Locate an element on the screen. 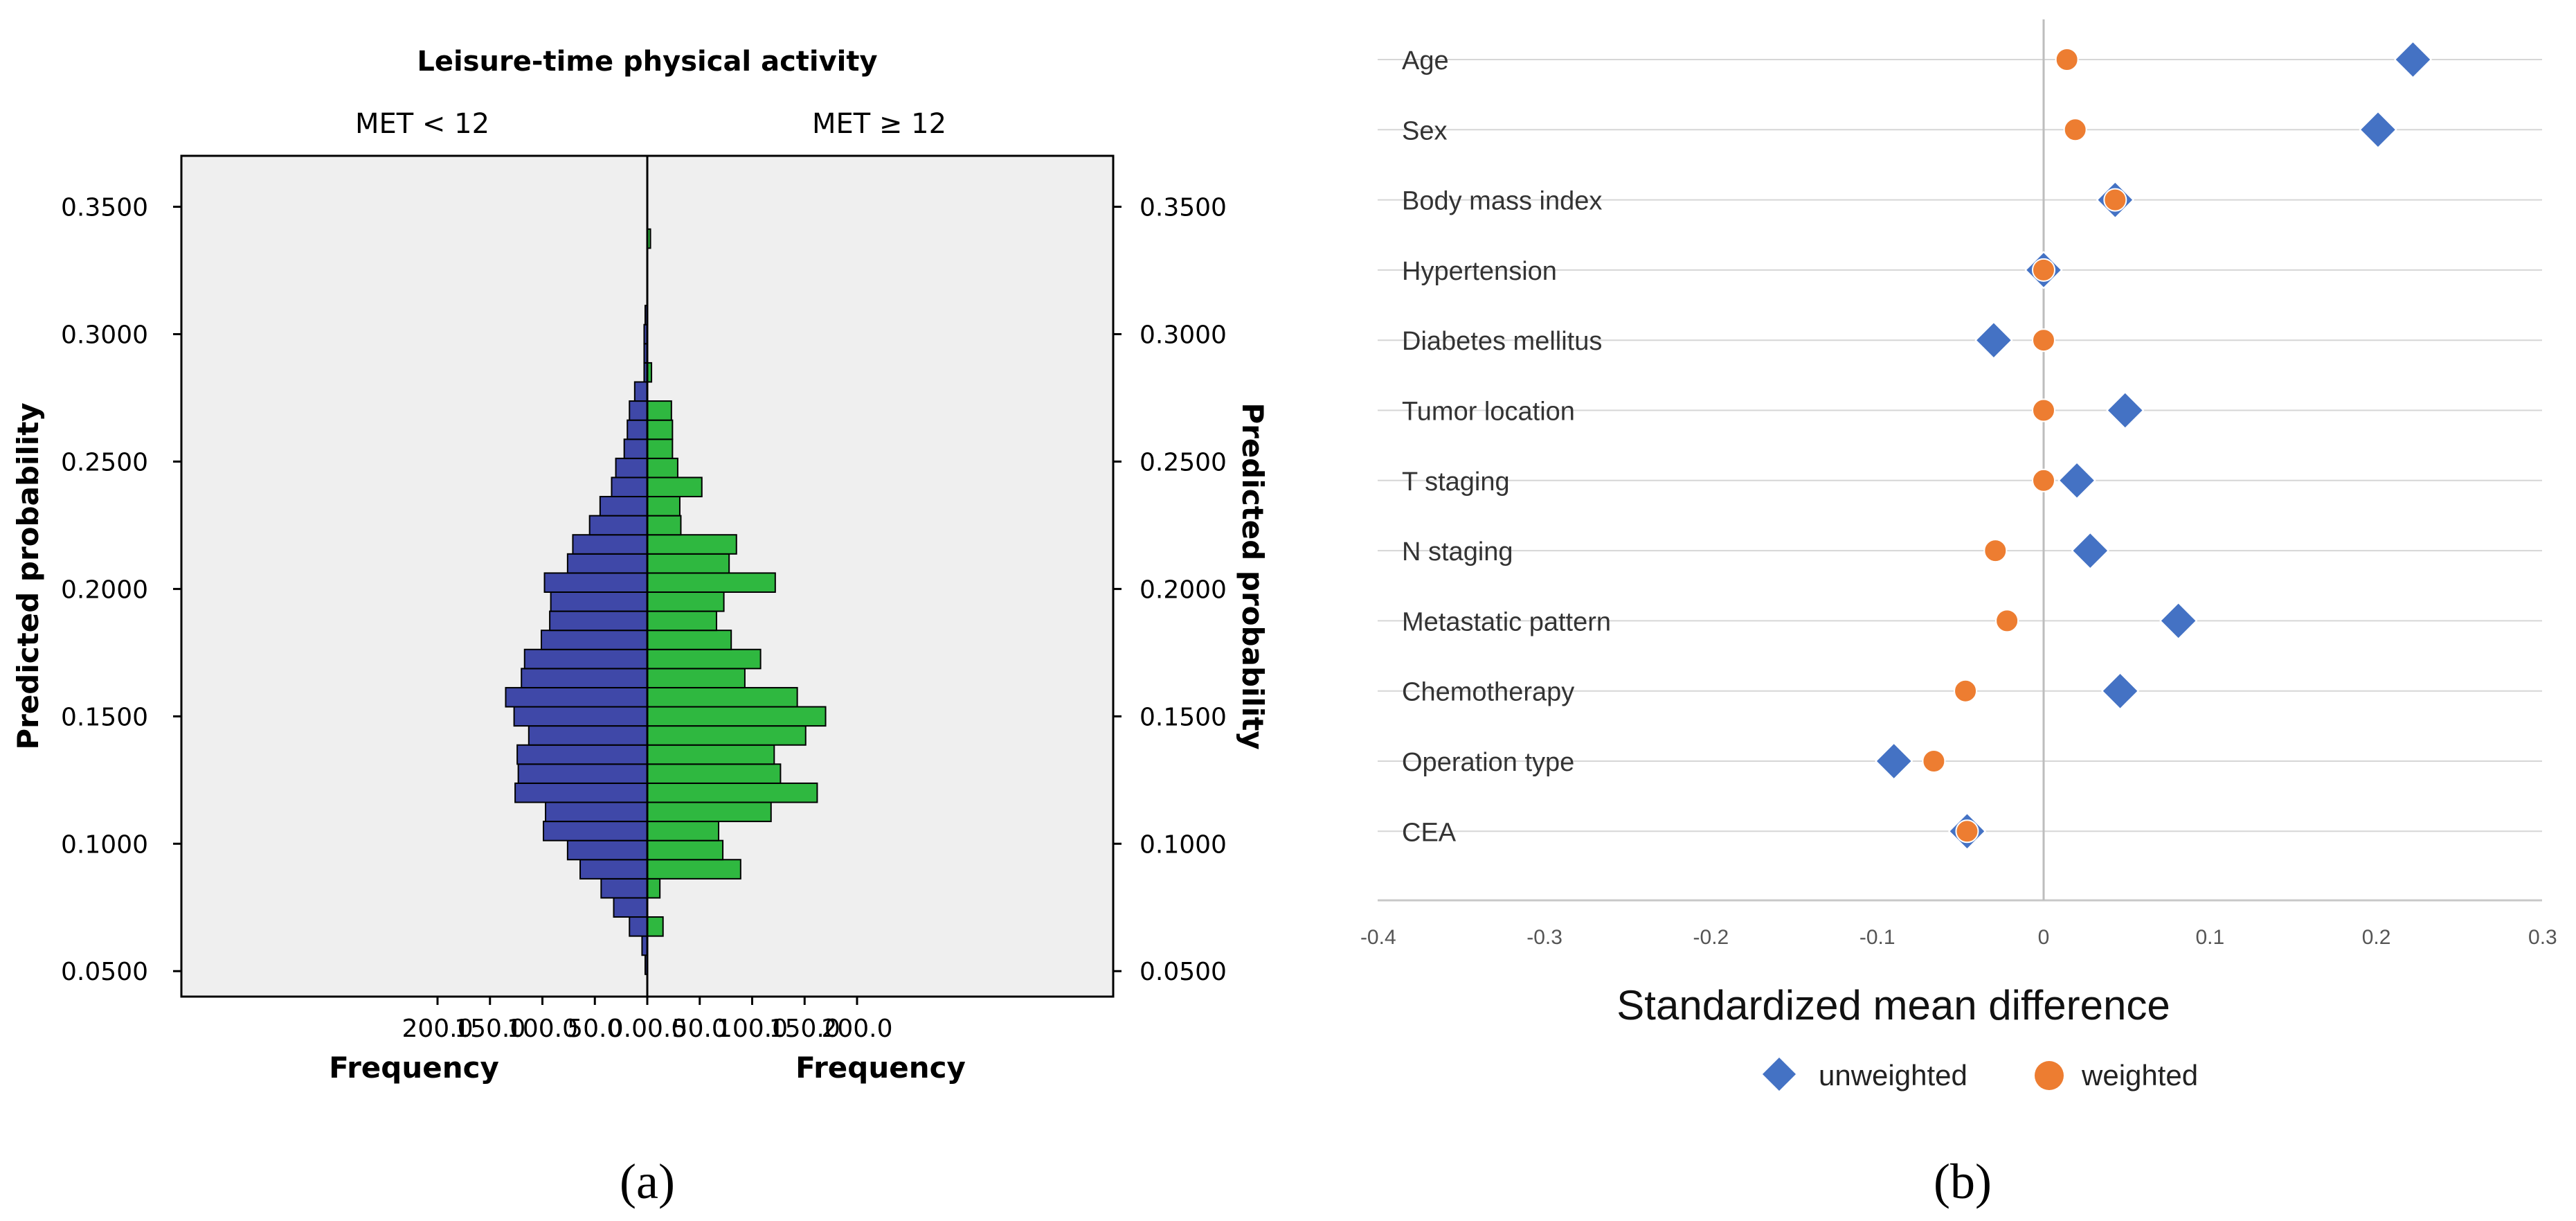 Image resolution: width=2576 pixels, height=1221 pixels. x-tick-label: 200.0 is located at coordinates (857, 1029).